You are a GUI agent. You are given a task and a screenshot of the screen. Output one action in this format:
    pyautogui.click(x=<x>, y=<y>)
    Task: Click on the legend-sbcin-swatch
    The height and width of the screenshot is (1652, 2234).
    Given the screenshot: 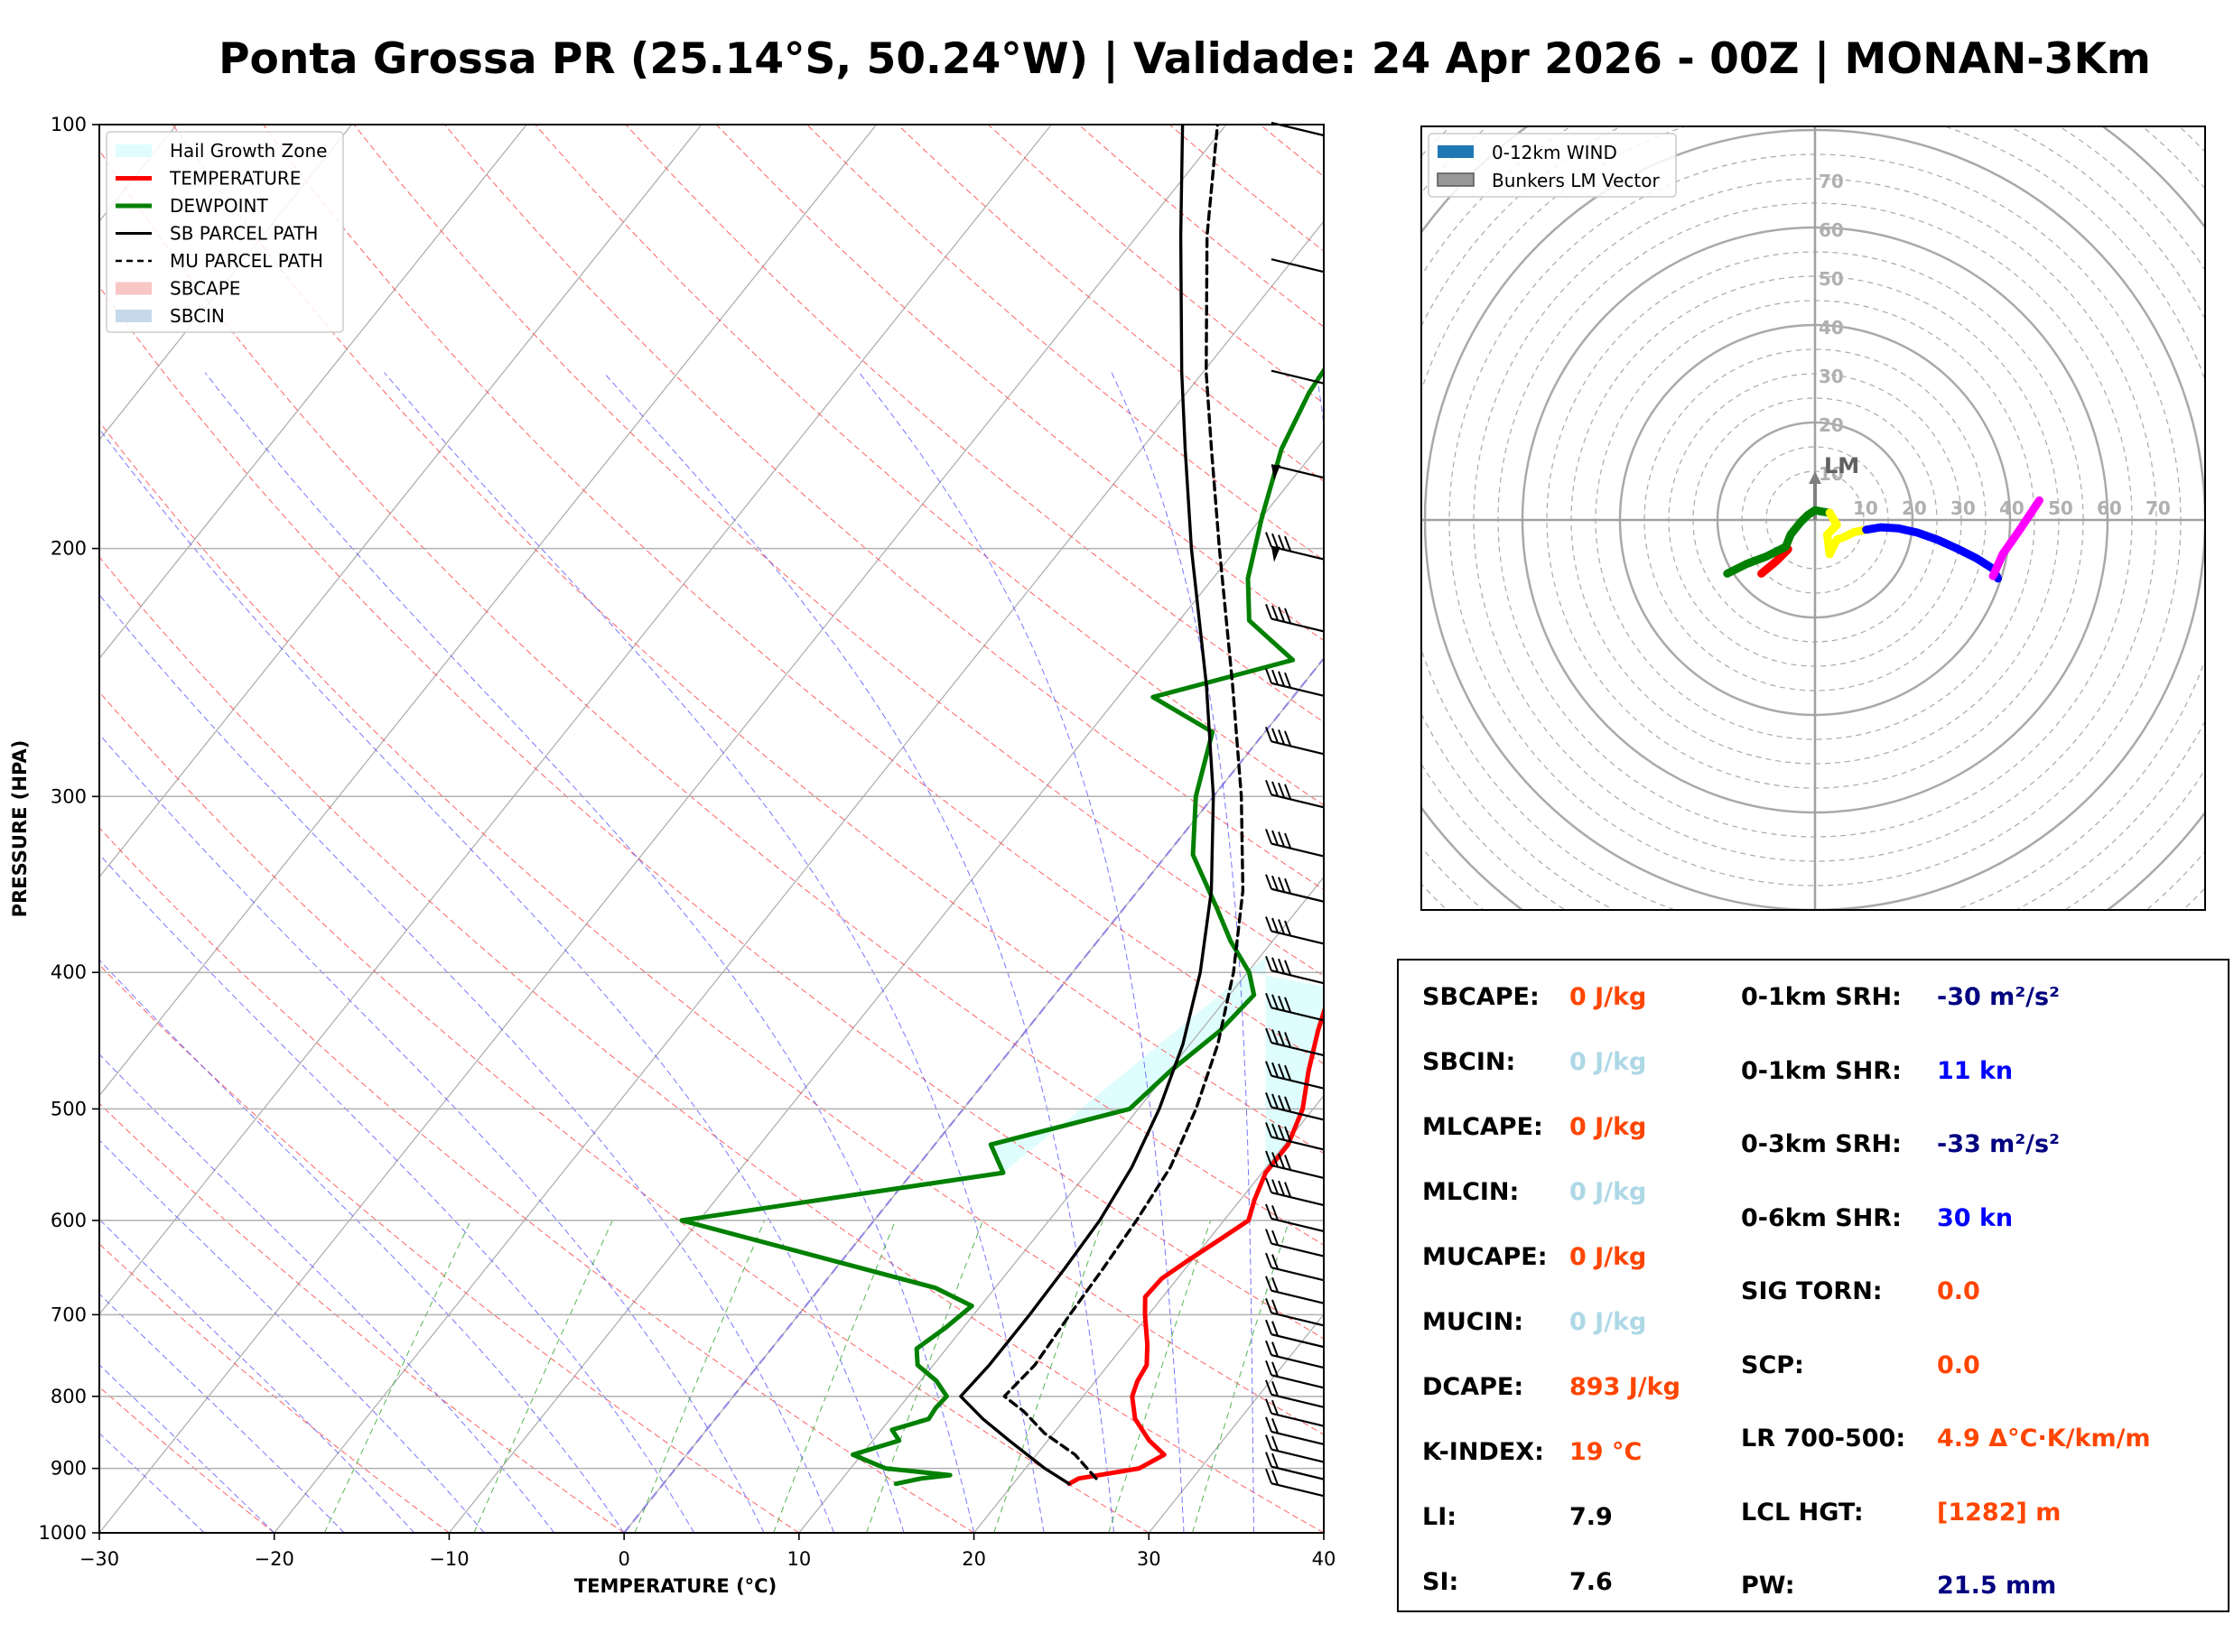 What is the action you would take?
    pyautogui.click(x=134, y=316)
    